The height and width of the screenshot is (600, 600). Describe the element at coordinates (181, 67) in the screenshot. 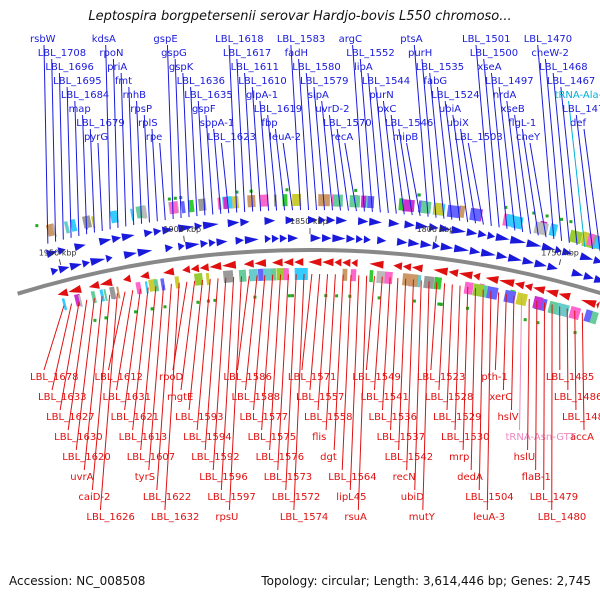

I see `forward-gene-label: gspK` at that location.